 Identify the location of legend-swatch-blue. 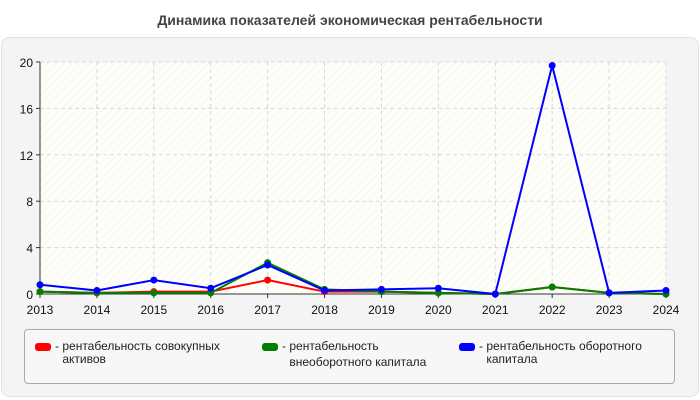
(467, 347).